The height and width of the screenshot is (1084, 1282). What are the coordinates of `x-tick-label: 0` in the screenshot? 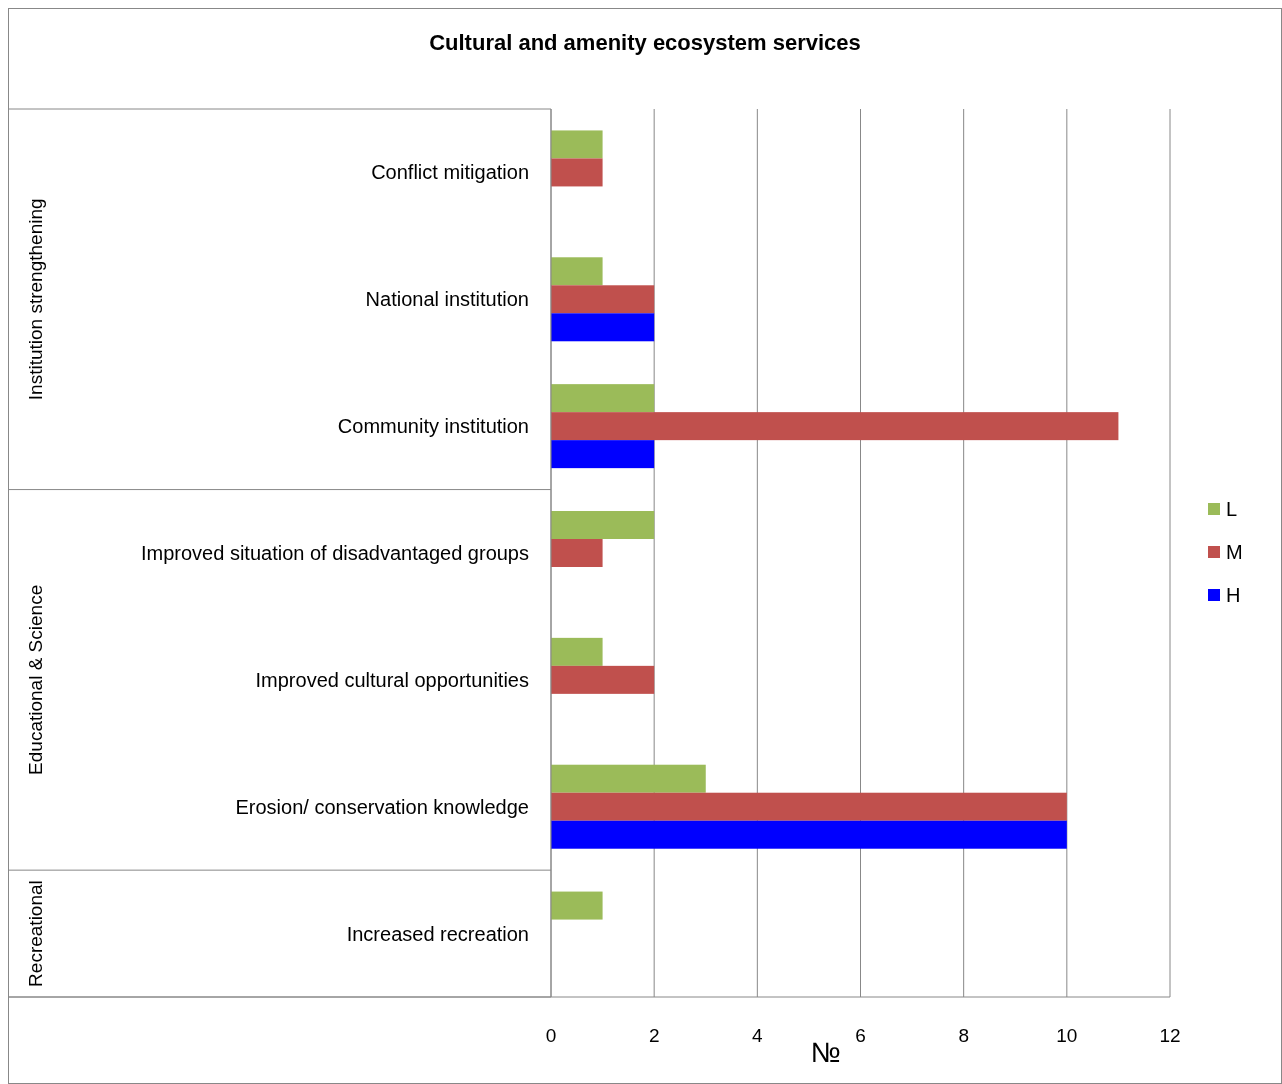 It's located at (551, 1035).